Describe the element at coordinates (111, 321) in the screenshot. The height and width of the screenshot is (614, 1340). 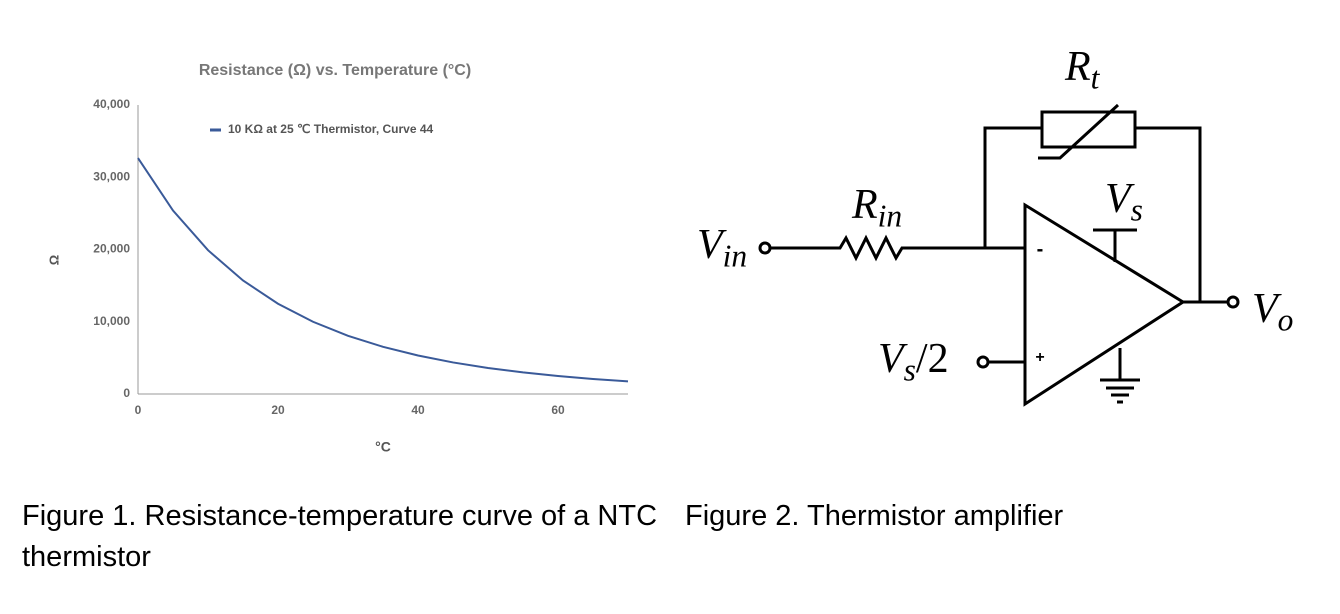
I see `y-tick-label: 10,000` at that location.